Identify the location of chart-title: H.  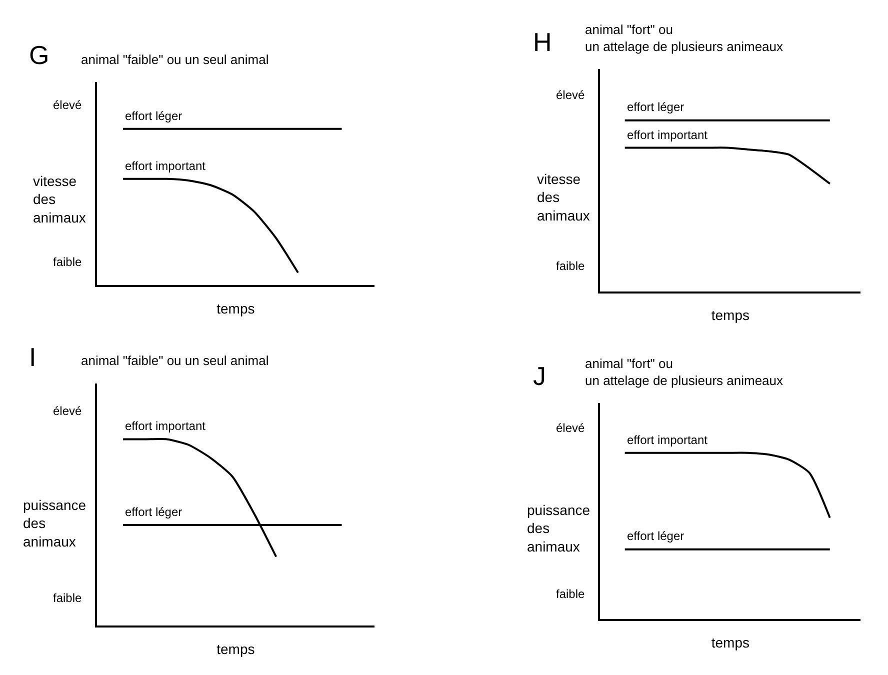
(542, 42).